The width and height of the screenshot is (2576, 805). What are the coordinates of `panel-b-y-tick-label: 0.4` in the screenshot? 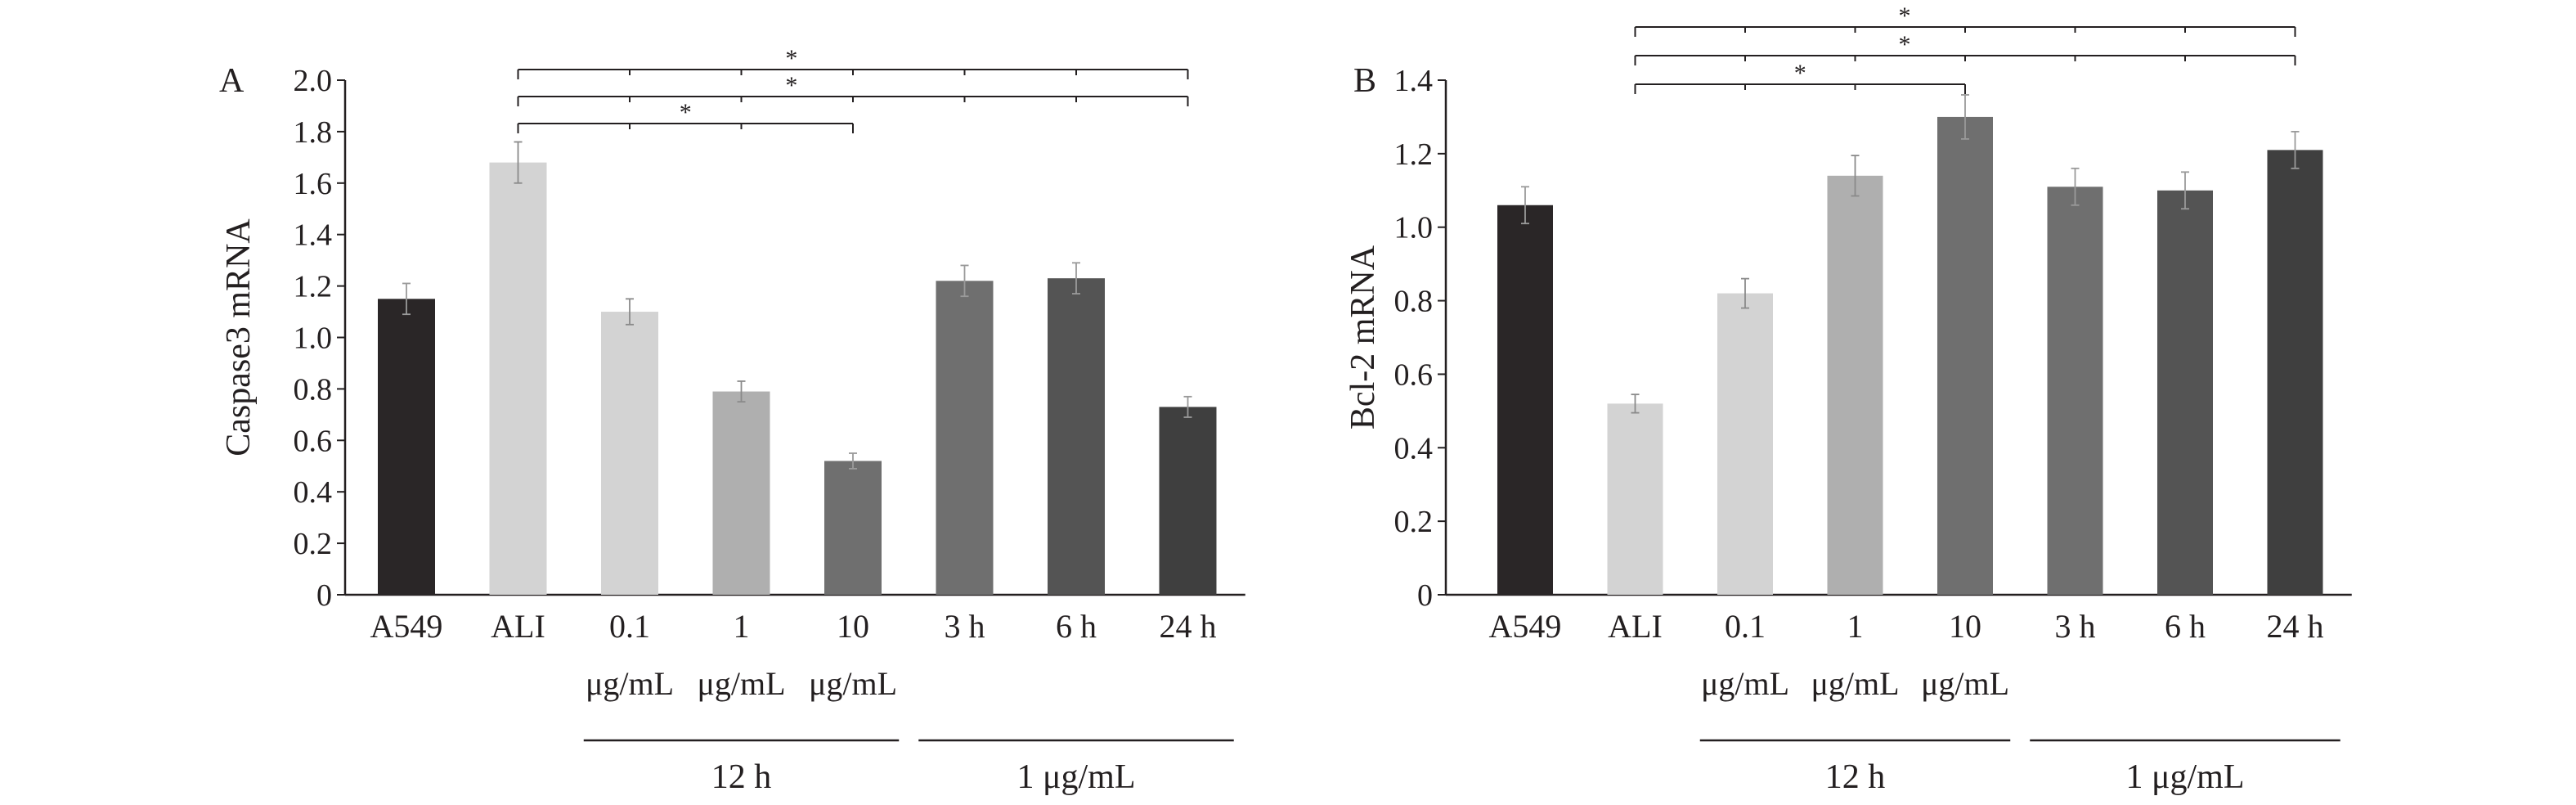 It's located at (1414, 448).